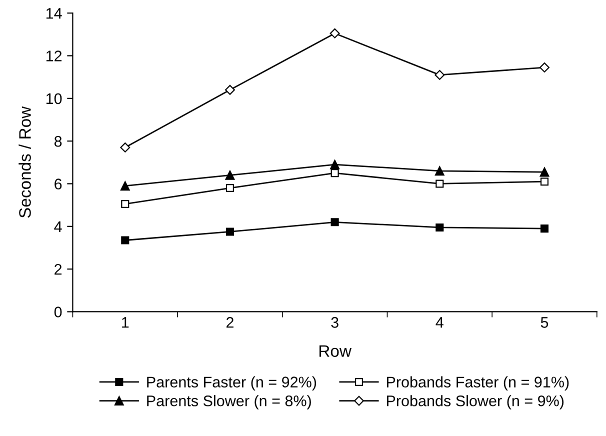 This screenshot has height=436, width=606. Describe the element at coordinates (125, 322) in the screenshot. I see `x-tick-label: 1` at that location.